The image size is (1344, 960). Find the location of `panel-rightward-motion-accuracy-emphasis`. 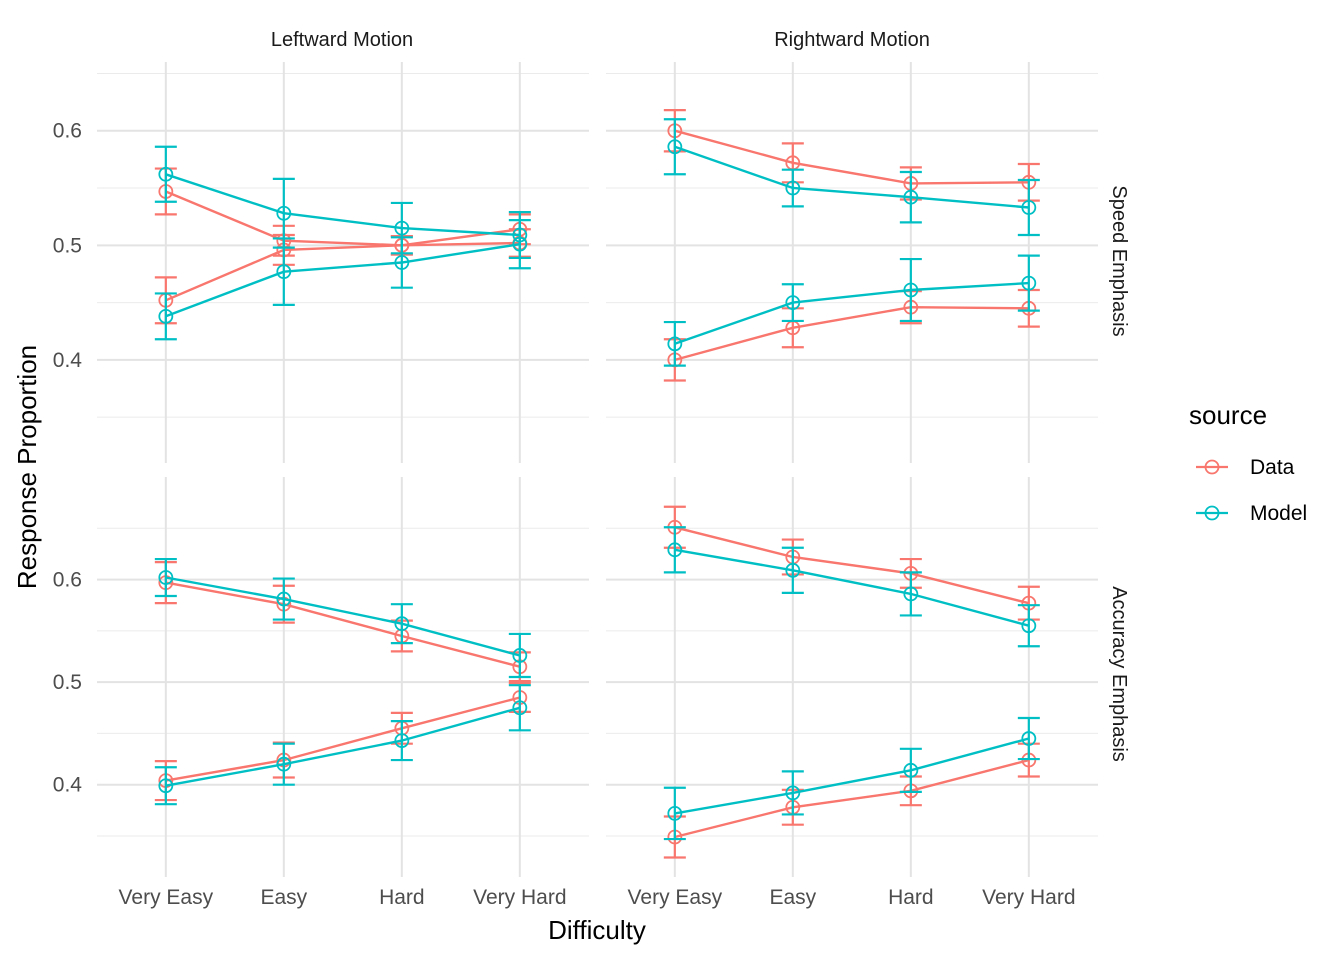

panel-rightward-motion-accuracy-emphasis is located at coordinates (851, 682).